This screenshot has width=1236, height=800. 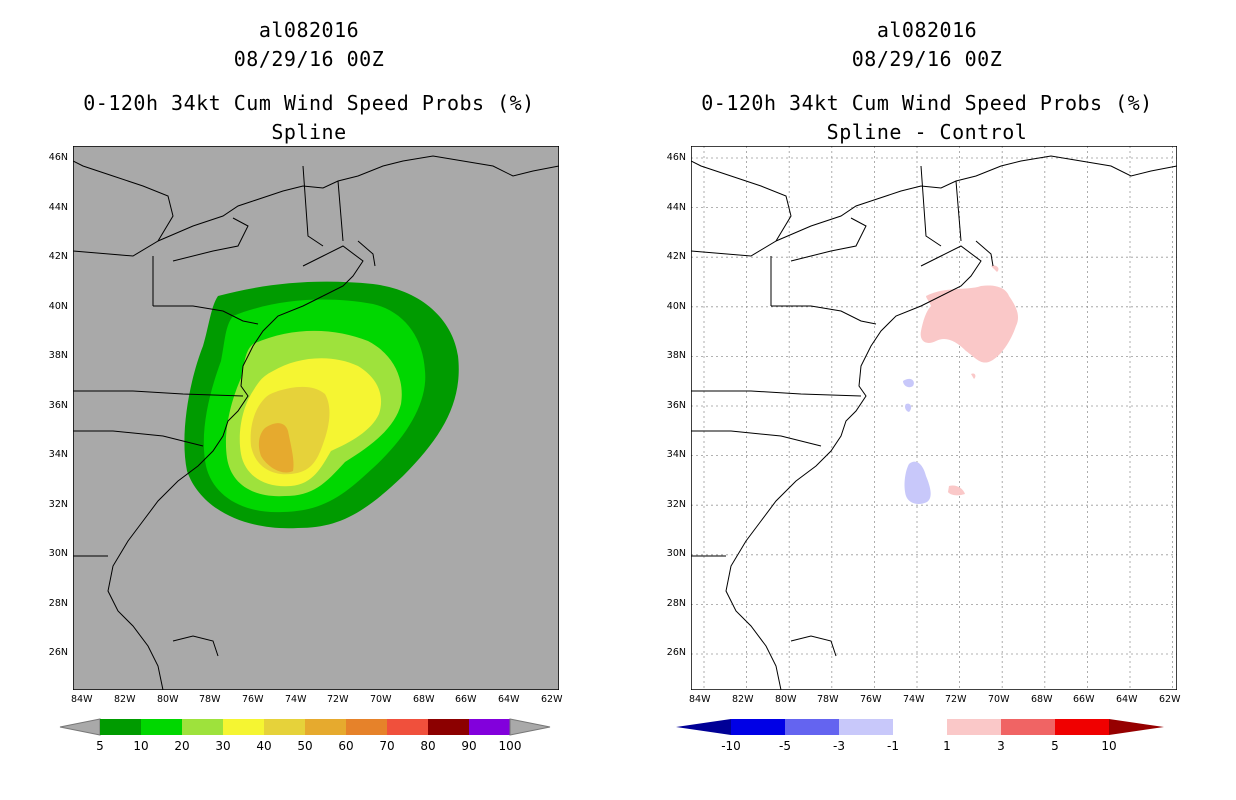 What do you see at coordinates (58, 207) in the screenshot?
I see `lat-label: 44N` at bounding box center [58, 207].